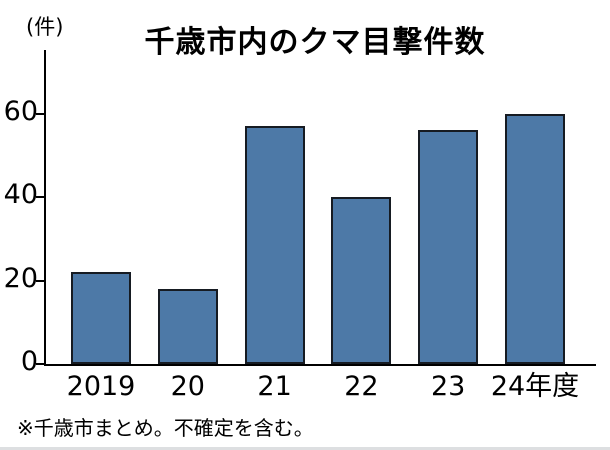 Image resolution: width=610 pixels, height=450 pixels. What do you see at coordinates (187, 386) in the screenshot?
I see `x-axis-label-20: 20` at bounding box center [187, 386].